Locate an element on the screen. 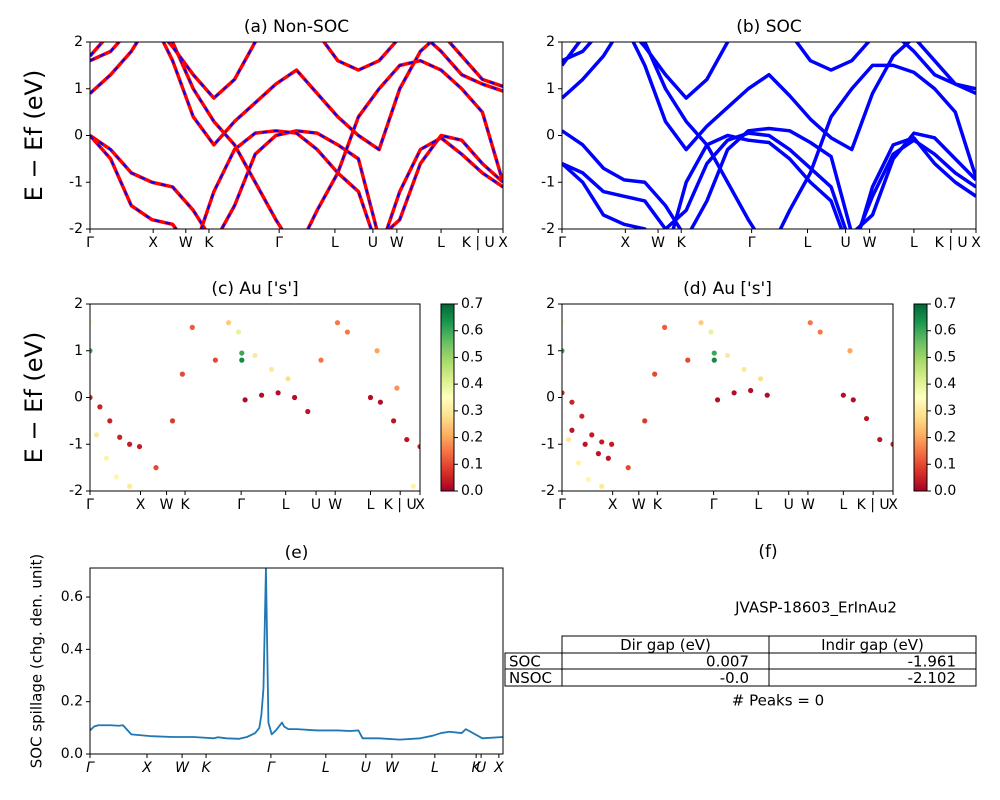 This screenshot has width=1000, height=800. panel-title: (f) is located at coordinates (767, 552).